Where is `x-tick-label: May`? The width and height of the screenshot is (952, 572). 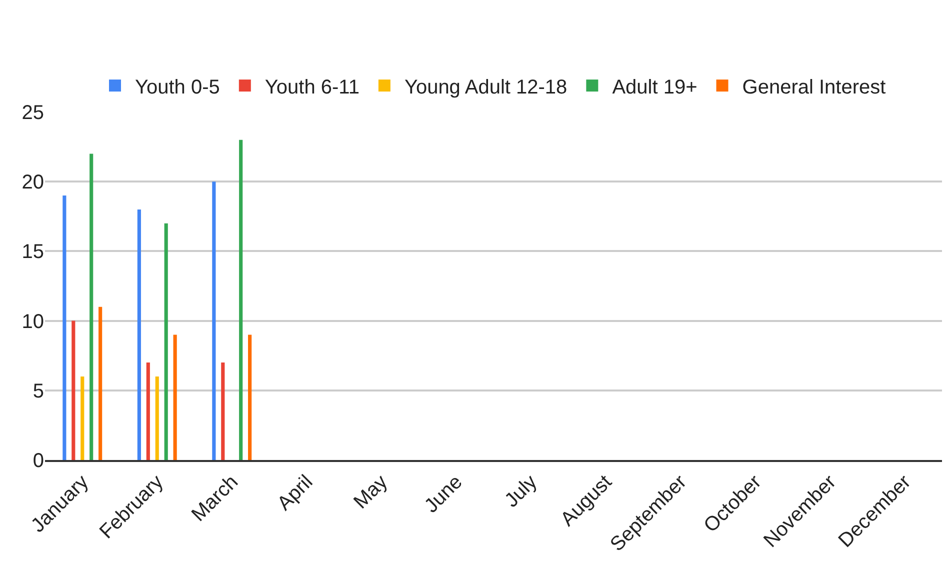 x-tick-label: May is located at coordinates (371, 492).